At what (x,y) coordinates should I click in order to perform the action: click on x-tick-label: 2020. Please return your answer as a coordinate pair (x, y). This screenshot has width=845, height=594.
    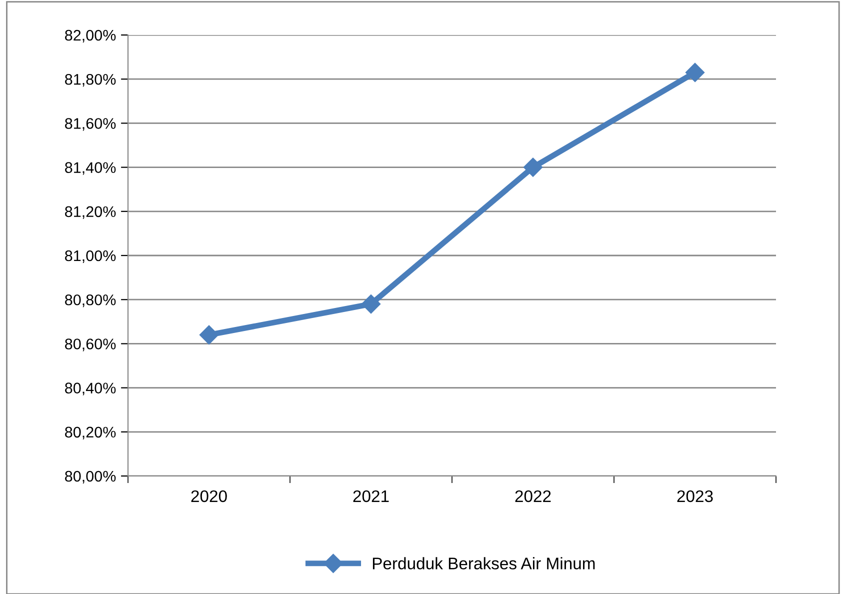
    Looking at the image, I should click on (209, 496).